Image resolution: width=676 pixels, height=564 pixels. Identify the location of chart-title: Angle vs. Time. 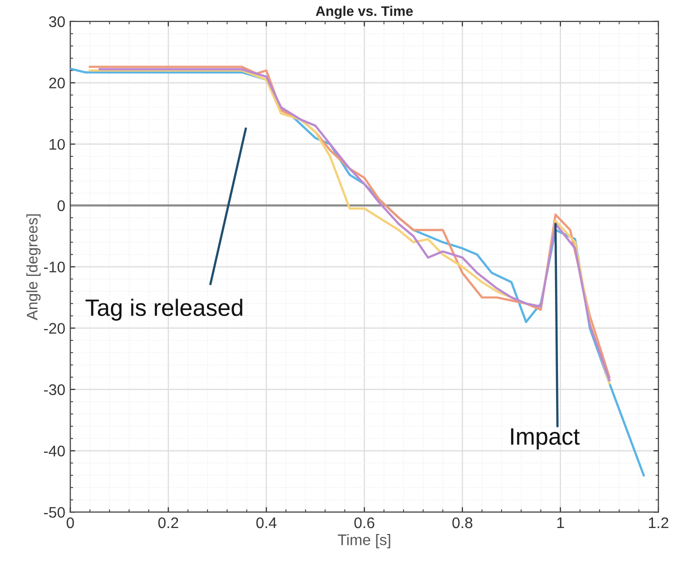
(364, 12).